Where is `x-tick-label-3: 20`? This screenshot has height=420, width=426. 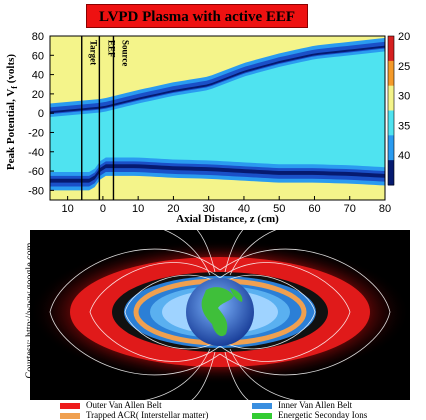
x-tick-label-3: 20 is located at coordinates (173, 209).